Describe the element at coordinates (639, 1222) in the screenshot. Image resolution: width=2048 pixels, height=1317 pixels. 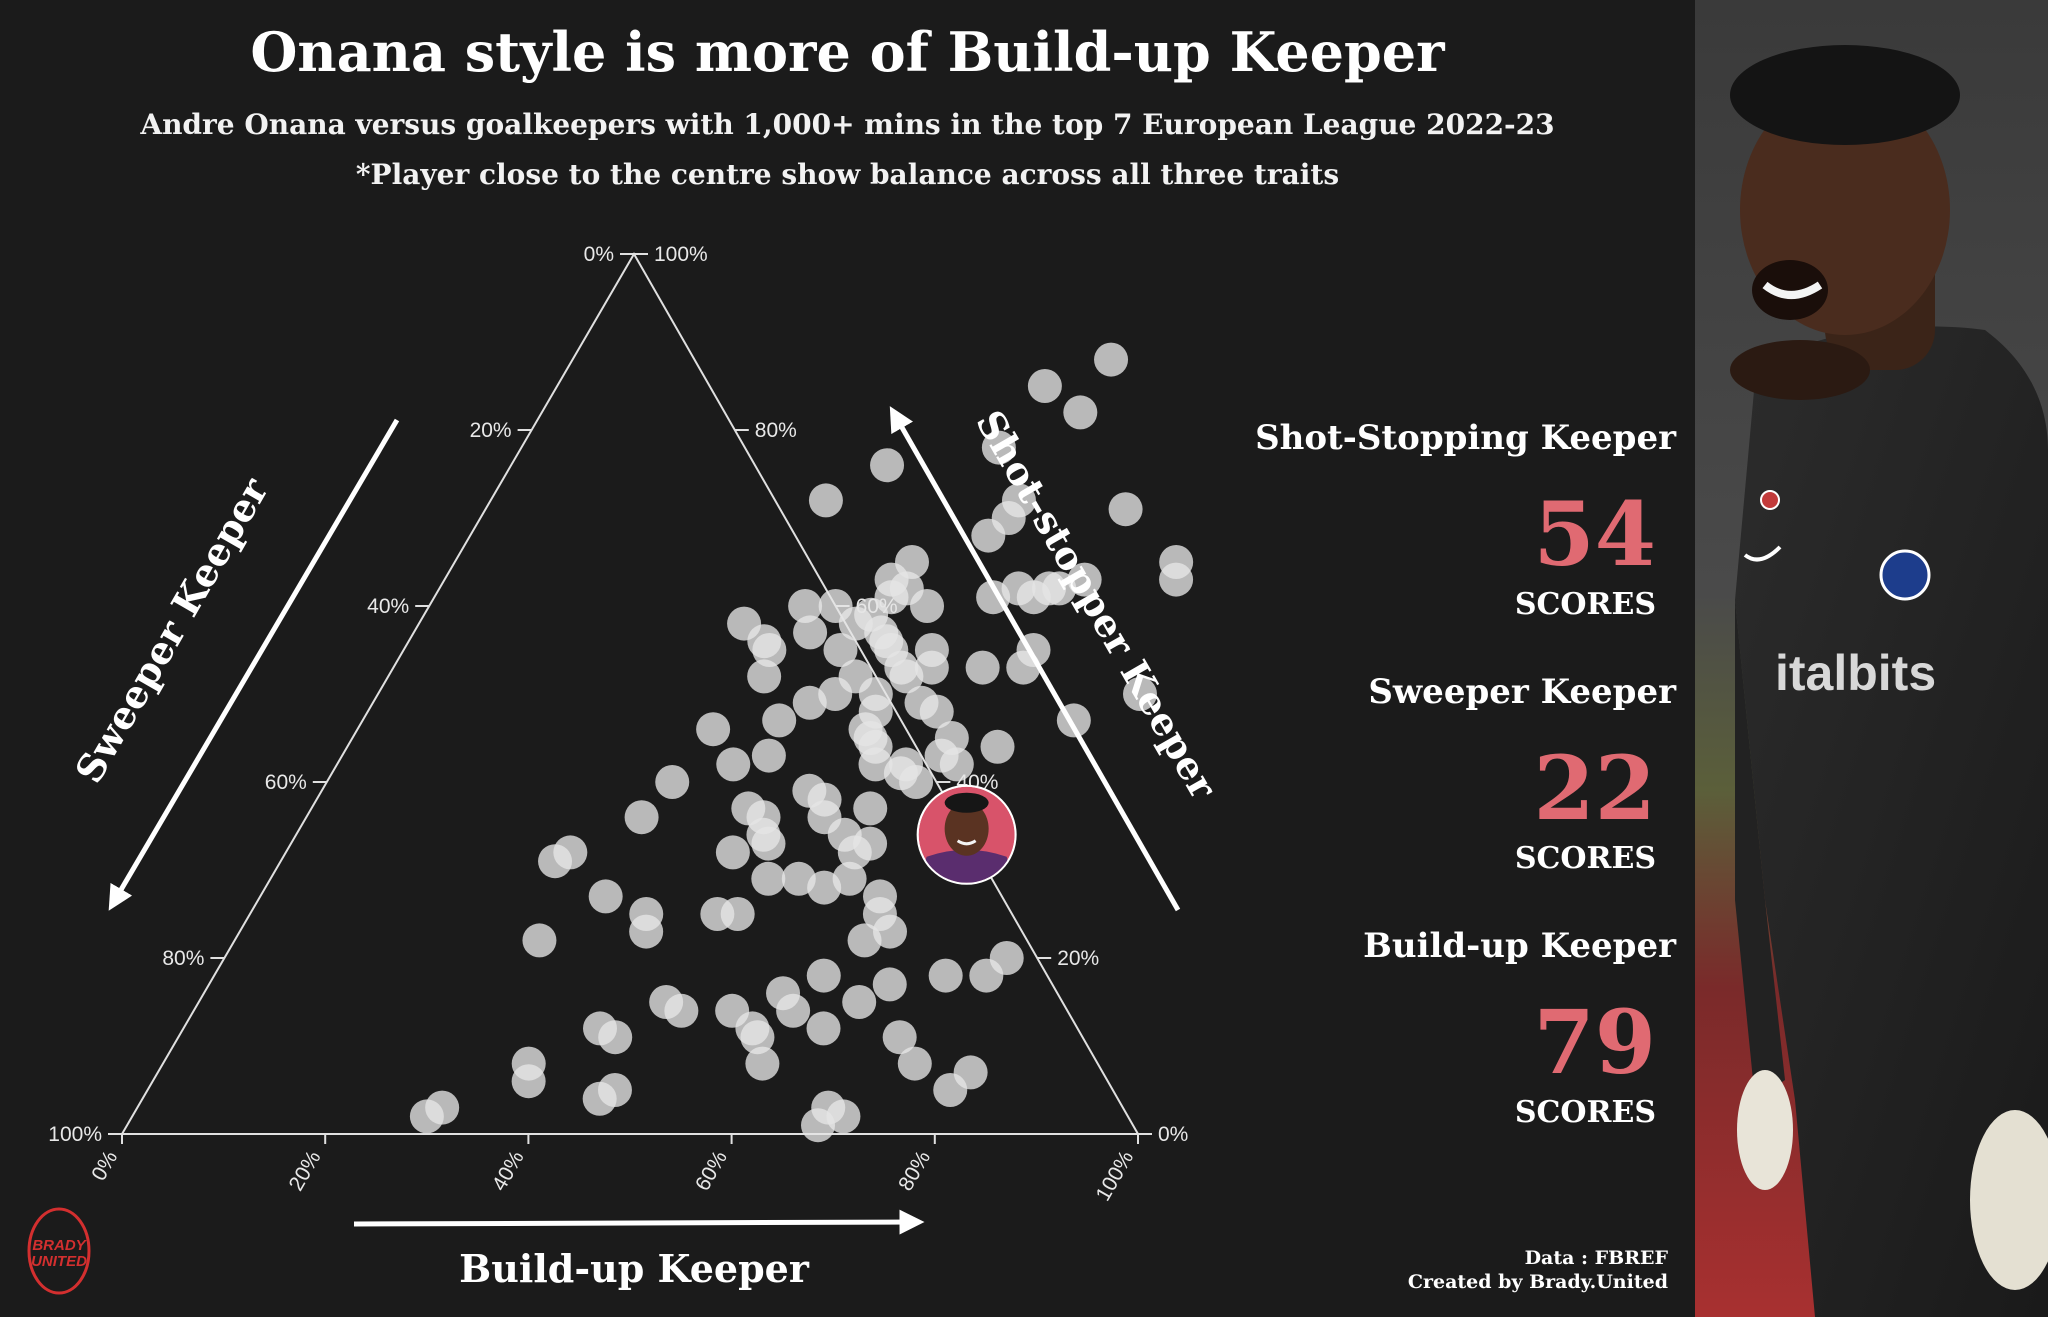
I see `buildup-axis-arrow` at that location.